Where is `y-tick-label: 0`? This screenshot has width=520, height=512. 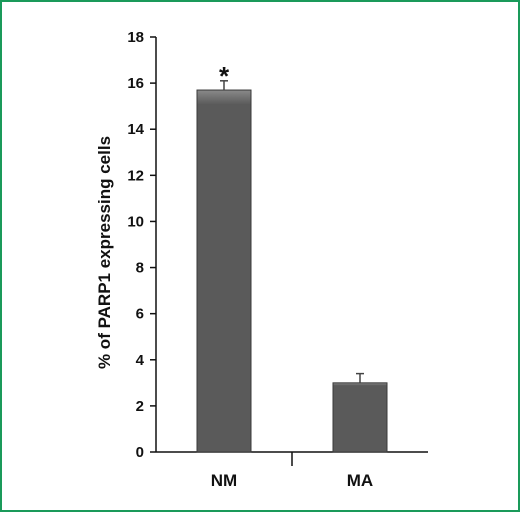
y-tick-label: 0 is located at coordinates (140, 452).